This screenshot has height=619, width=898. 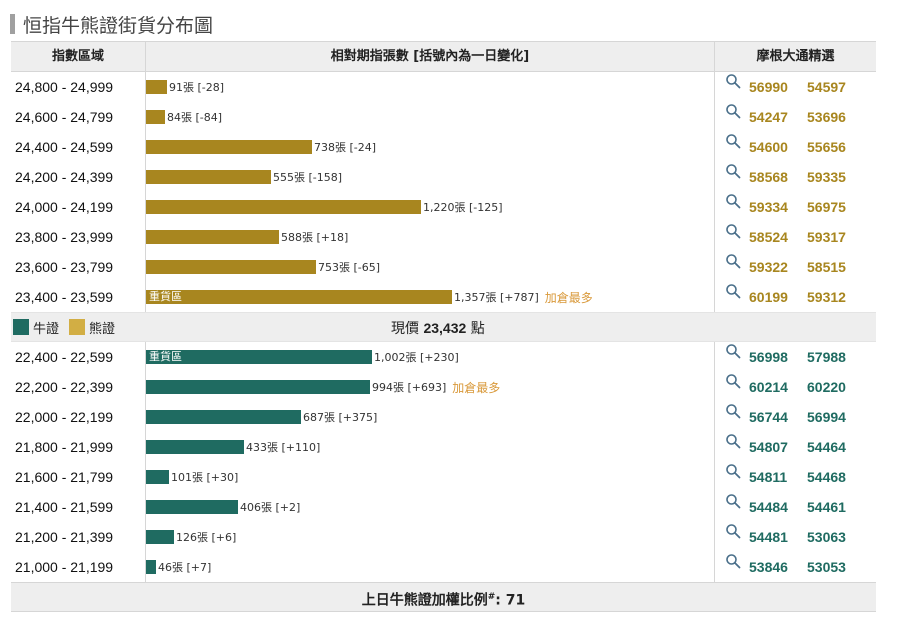 What do you see at coordinates (768, 567) in the screenshot?
I see `warrant-code-link: 53846` at bounding box center [768, 567].